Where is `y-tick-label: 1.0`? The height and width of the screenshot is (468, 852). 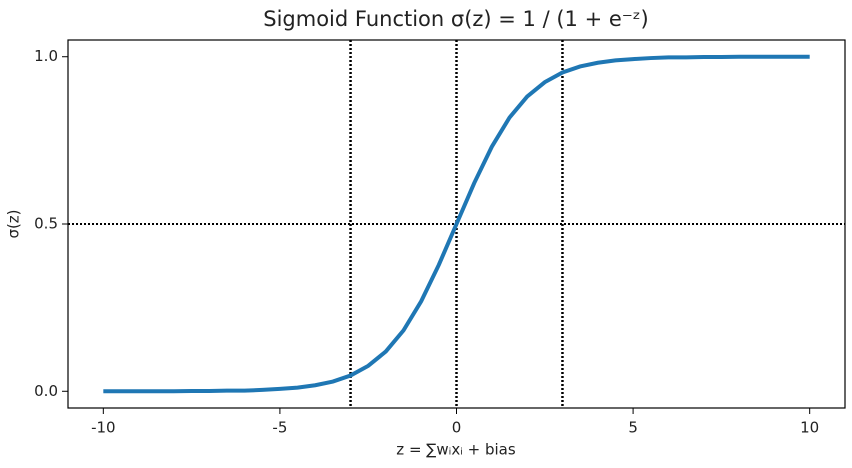 y-tick-label: 1.0 is located at coordinates (46, 56).